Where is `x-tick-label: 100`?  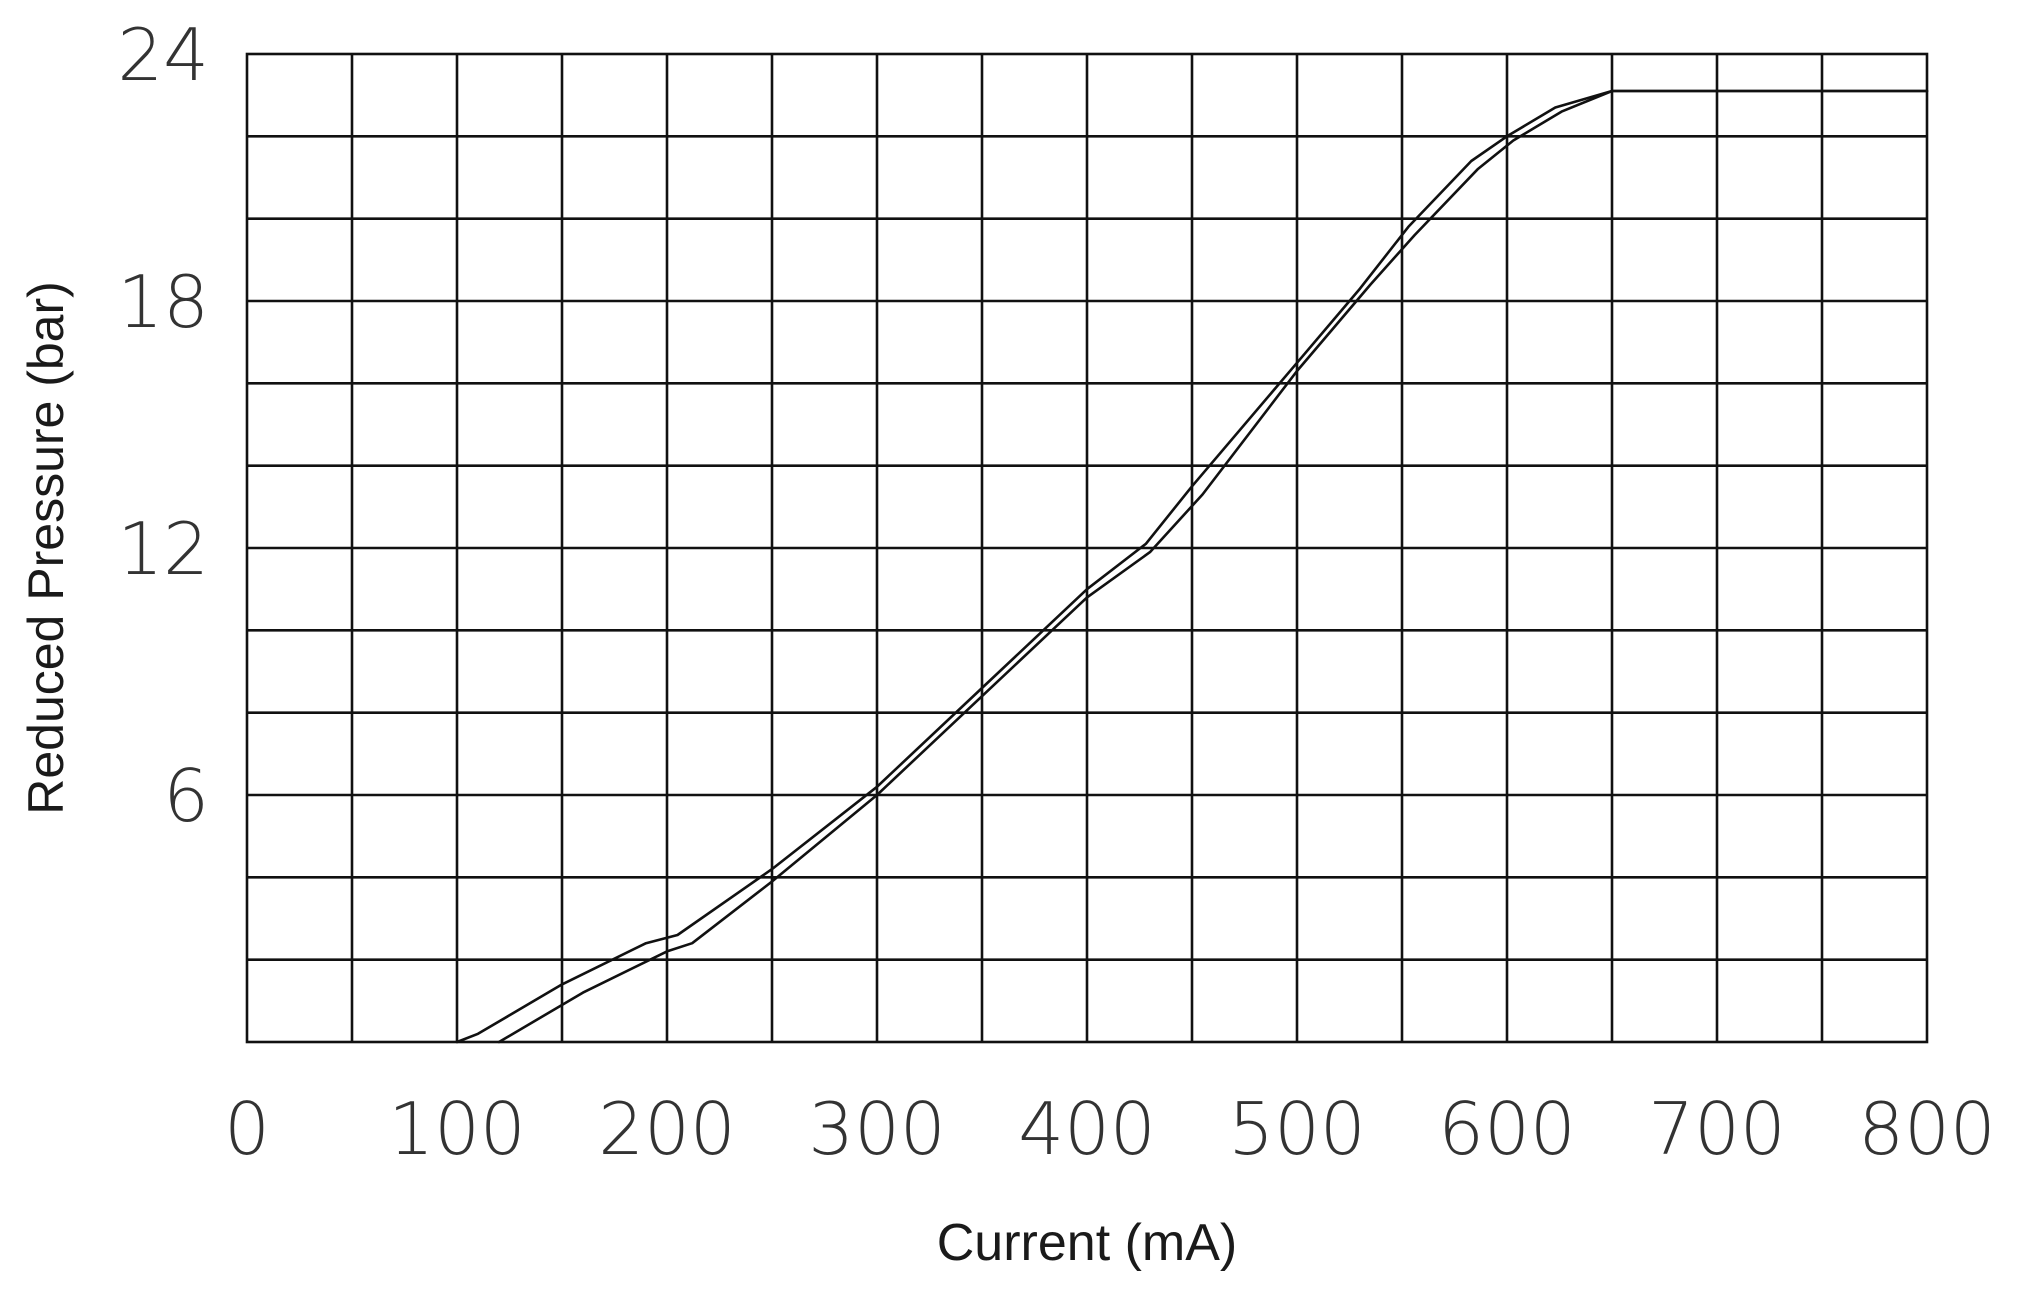
x-tick-label: 100 is located at coordinates (456, 1129).